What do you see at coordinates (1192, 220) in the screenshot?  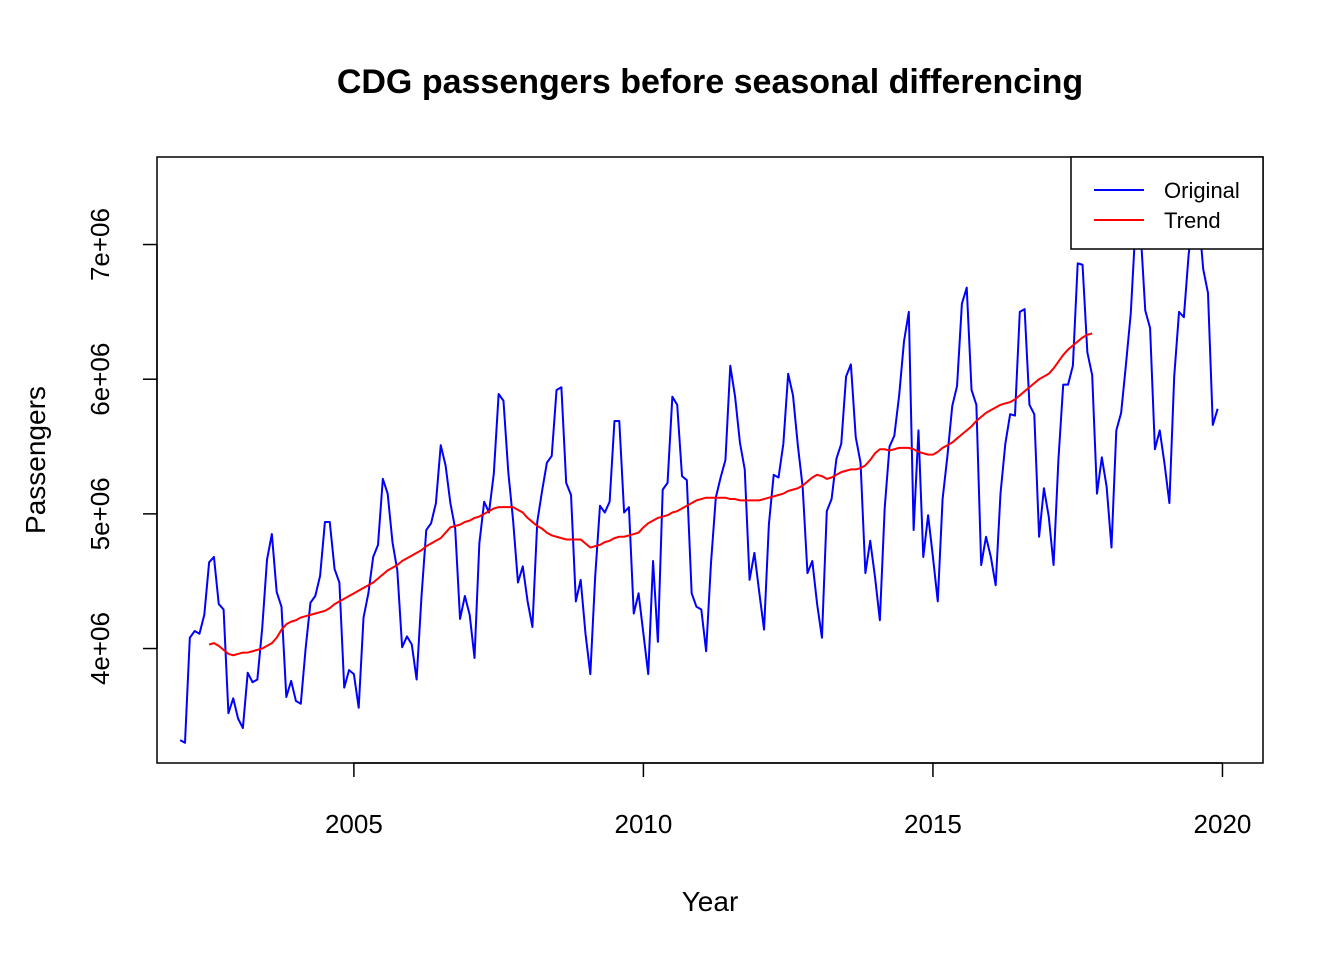 I see `legend-label-trend: Trend` at bounding box center [1192, 220].